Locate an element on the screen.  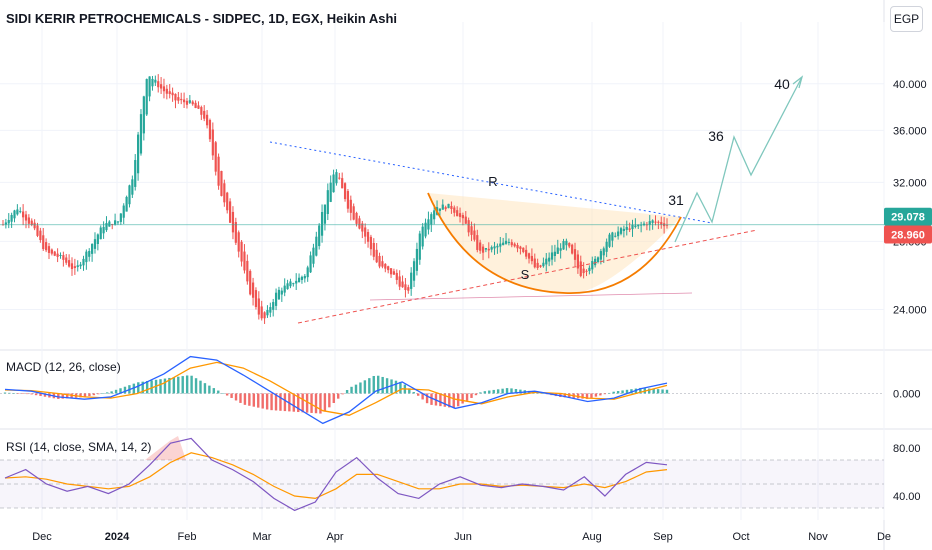
x-tick-label: Aug is located at coordinates (592, 537).